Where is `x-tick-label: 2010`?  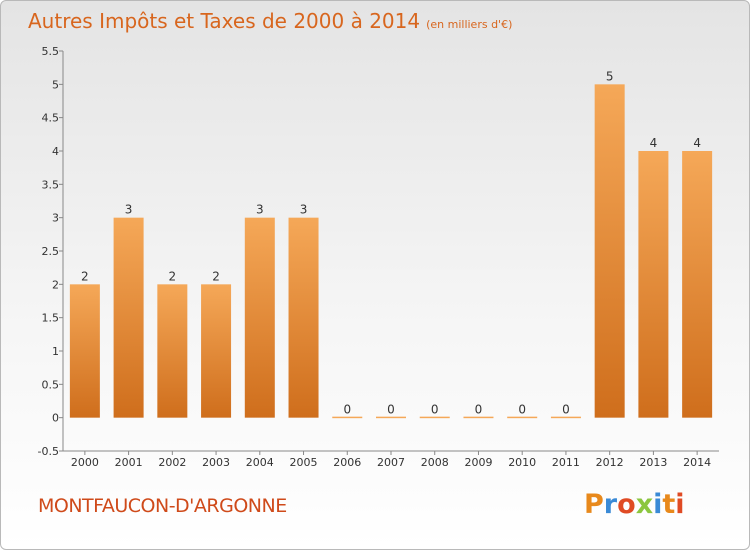
x-tick-label: 2010 is located at coordinates (522, 462).